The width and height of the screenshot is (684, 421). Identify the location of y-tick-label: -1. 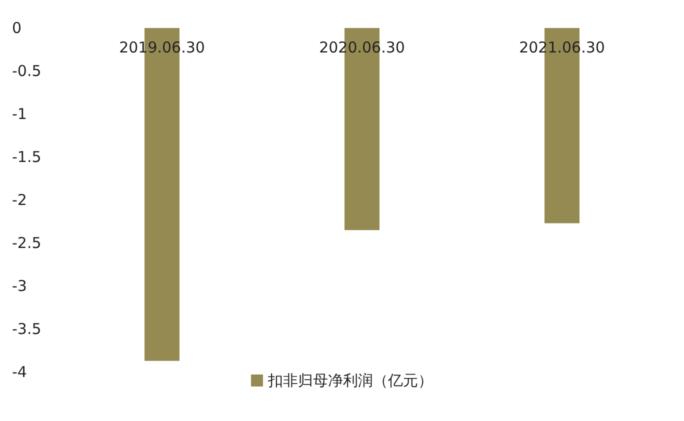
(19, 114).